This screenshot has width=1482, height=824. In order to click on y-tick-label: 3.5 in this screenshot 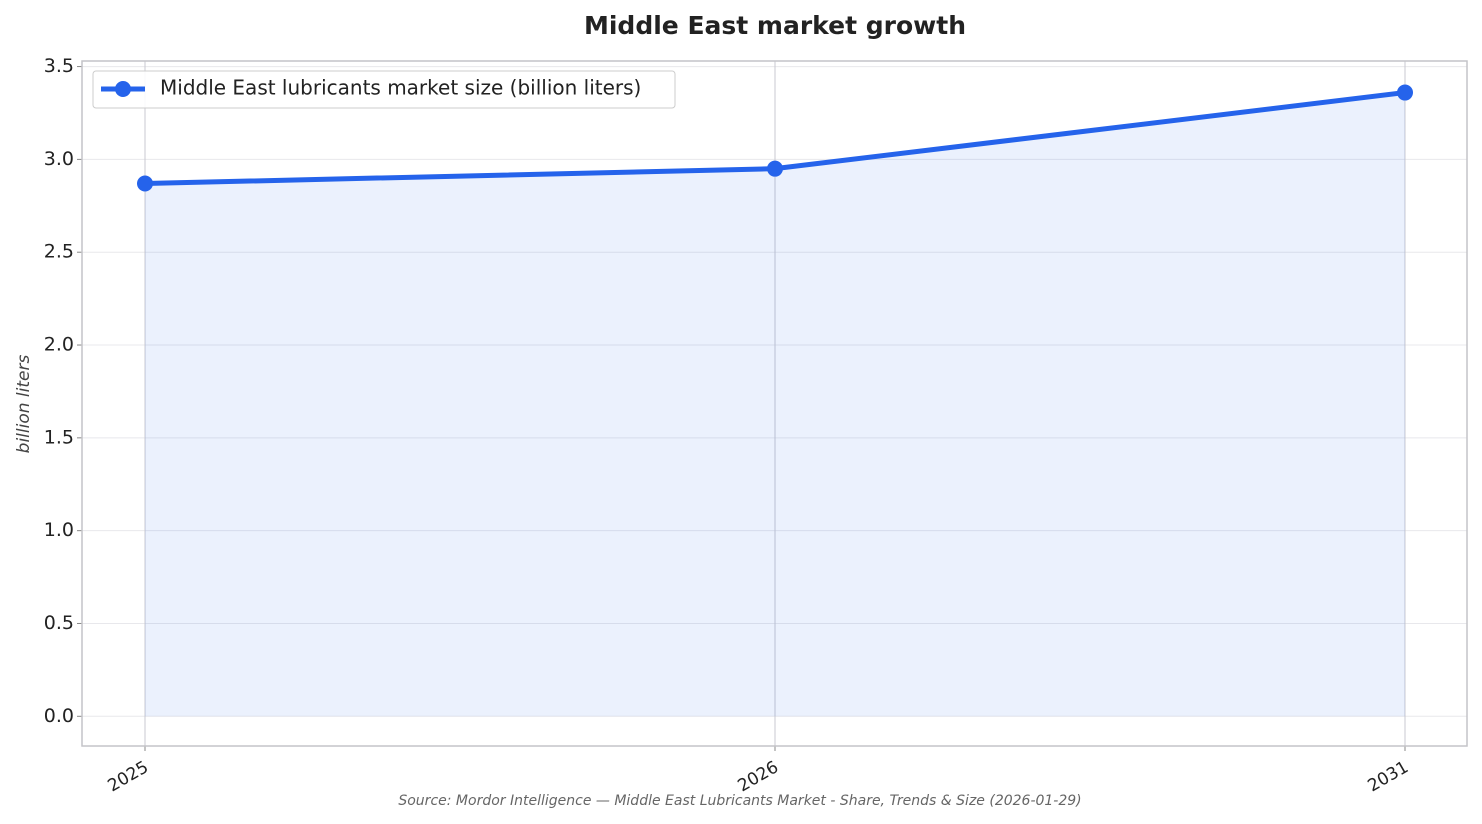, I will do `click(59, 66)`.